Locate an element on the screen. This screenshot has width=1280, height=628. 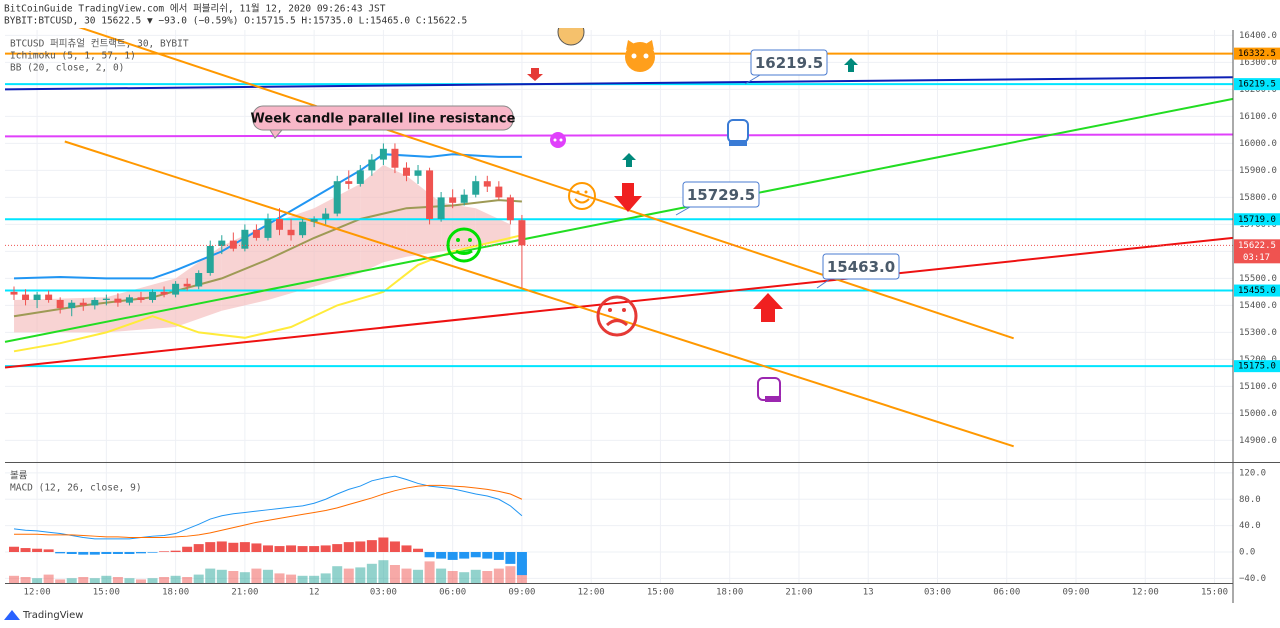
y-tick-label: 14900.0 is located at coordinates (1258, 441).